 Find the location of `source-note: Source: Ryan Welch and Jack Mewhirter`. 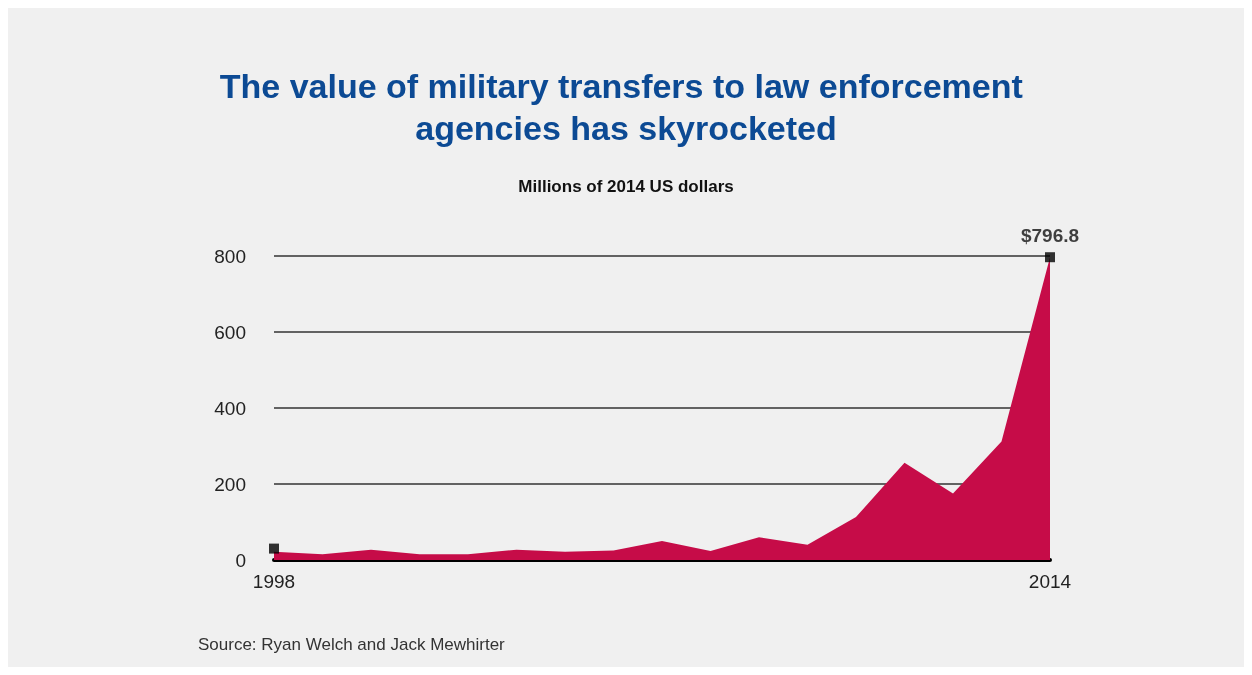

source-note: Source: Ryan Welch and Jack Mewhirter is located at coordinates (352, 644).